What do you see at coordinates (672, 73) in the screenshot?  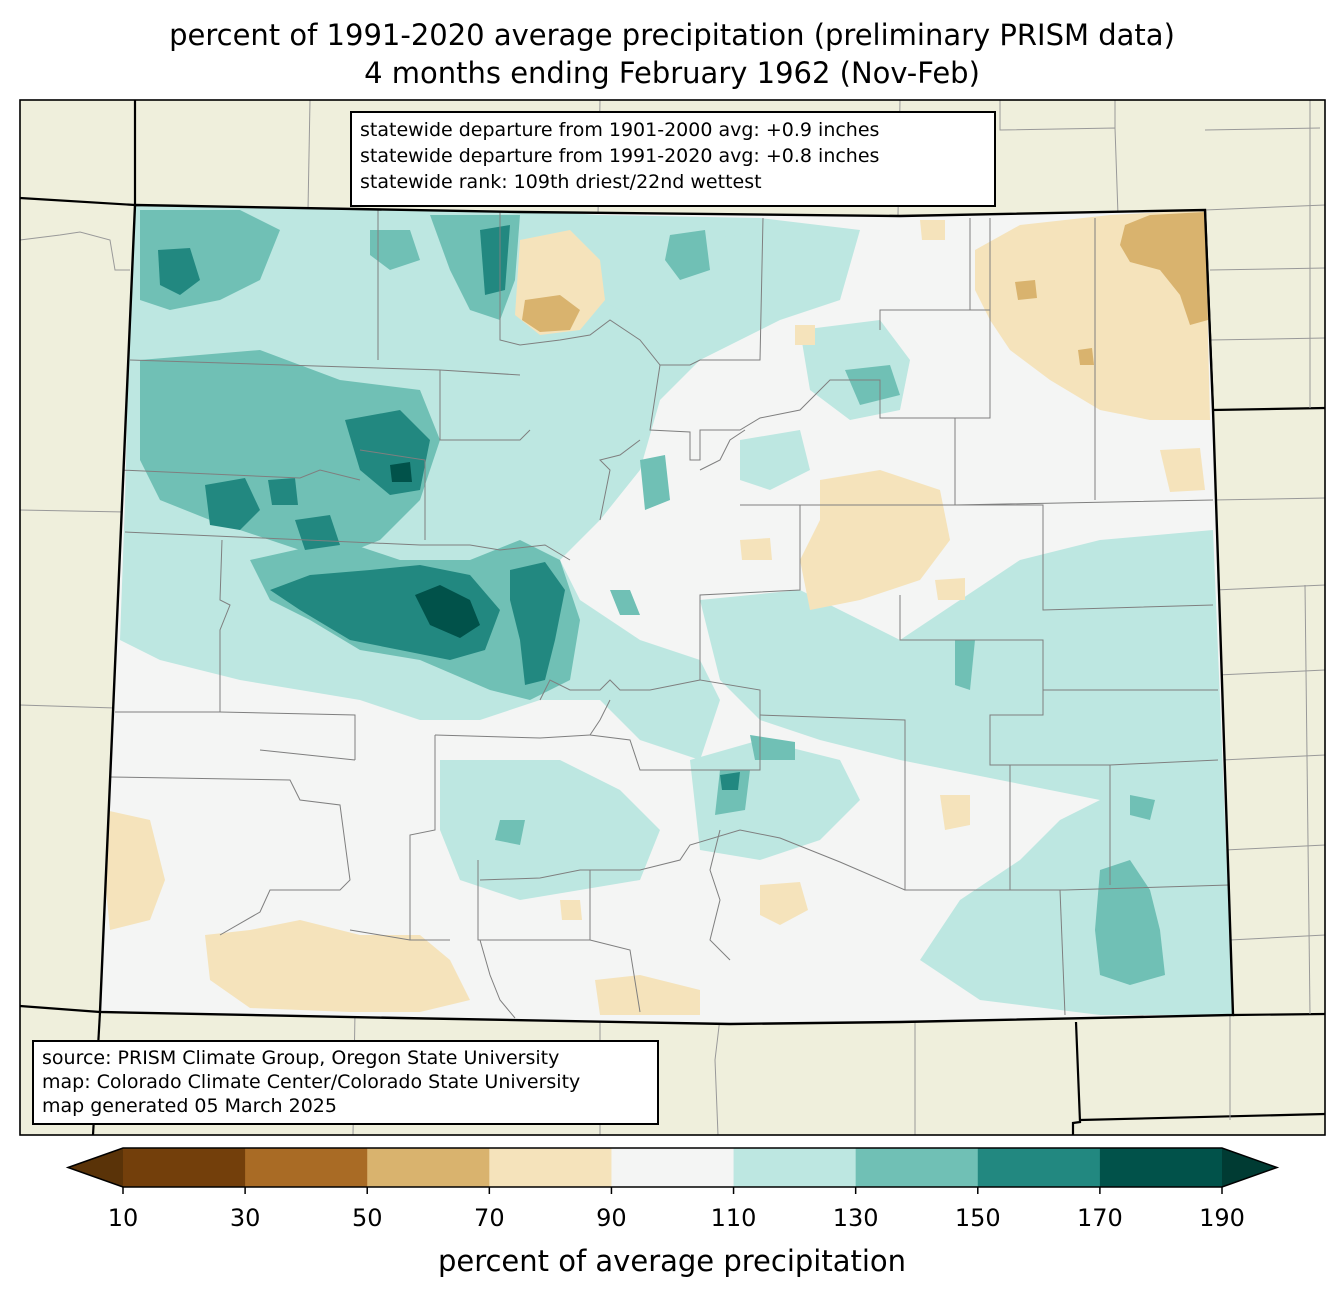 I see `map-title-line2: 4 months ending February 1962 (Nov-Feb)` at bounding box center [672, 73].